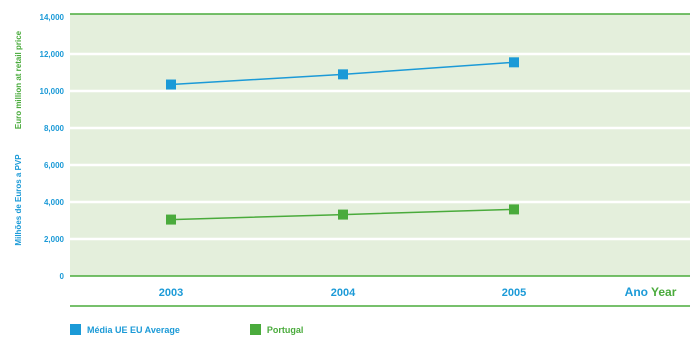 This screenshot has width=690, height=340. Describe the element at coordinates (54, 128) in the screenshot. I see `y-tick-label: 8,000` at that location.